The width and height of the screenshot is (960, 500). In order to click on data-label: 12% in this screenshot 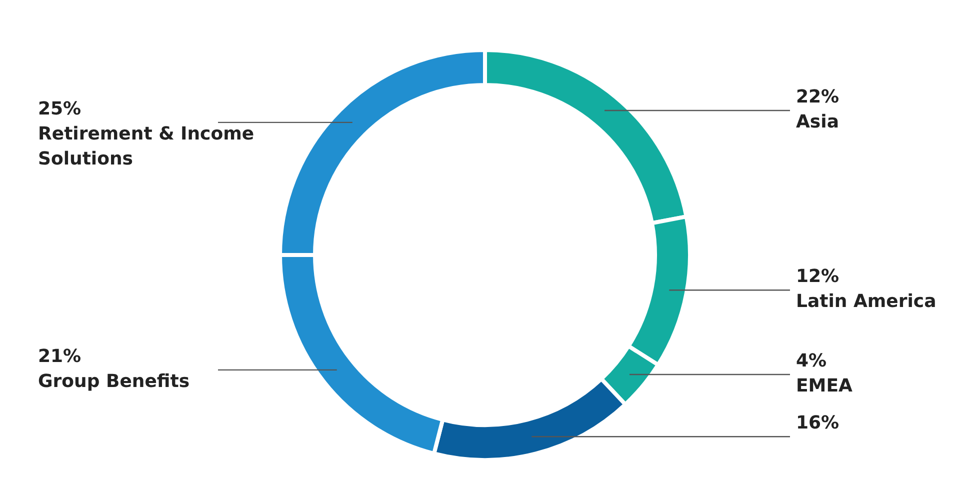, I will do `click(818, 277)`.